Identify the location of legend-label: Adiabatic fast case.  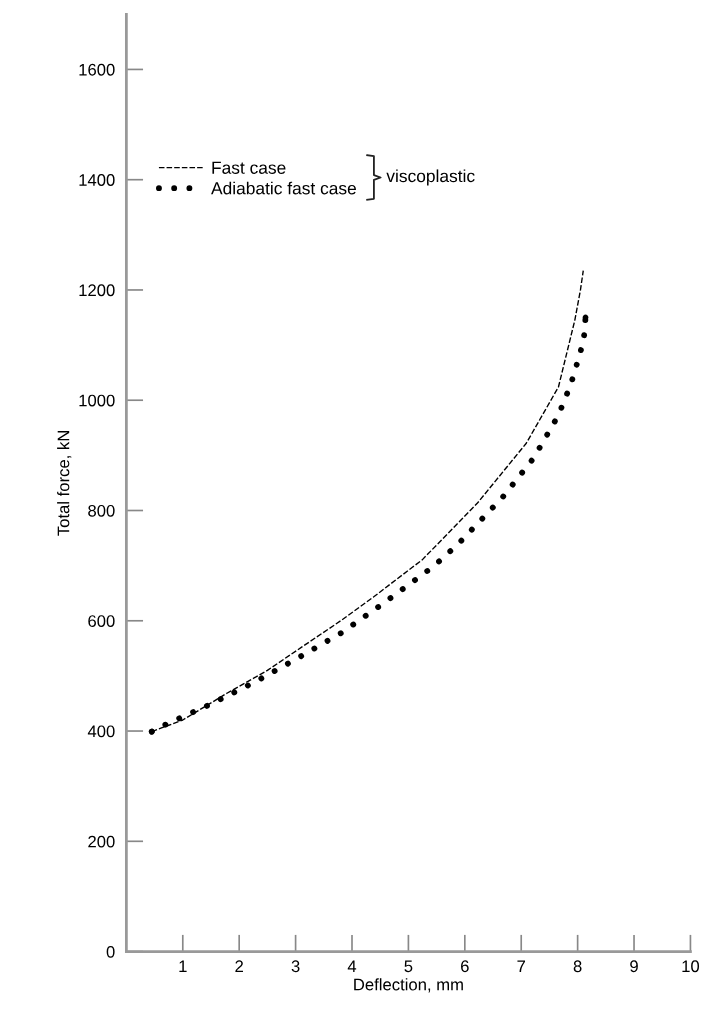
(283, 188).